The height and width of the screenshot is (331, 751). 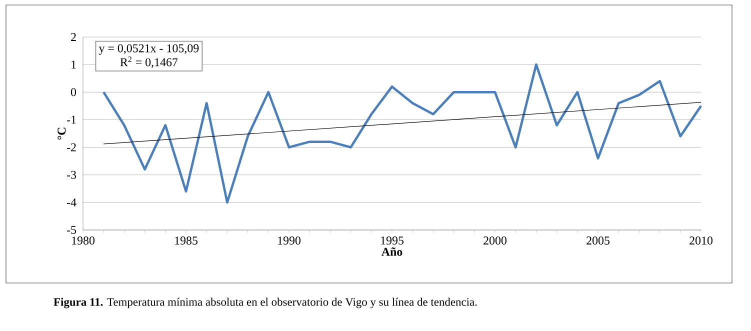 What do you see at coordinates (392, 240) in the screenshot?
I see `x-tick-label: 1995` at bounding box center [392, 240].